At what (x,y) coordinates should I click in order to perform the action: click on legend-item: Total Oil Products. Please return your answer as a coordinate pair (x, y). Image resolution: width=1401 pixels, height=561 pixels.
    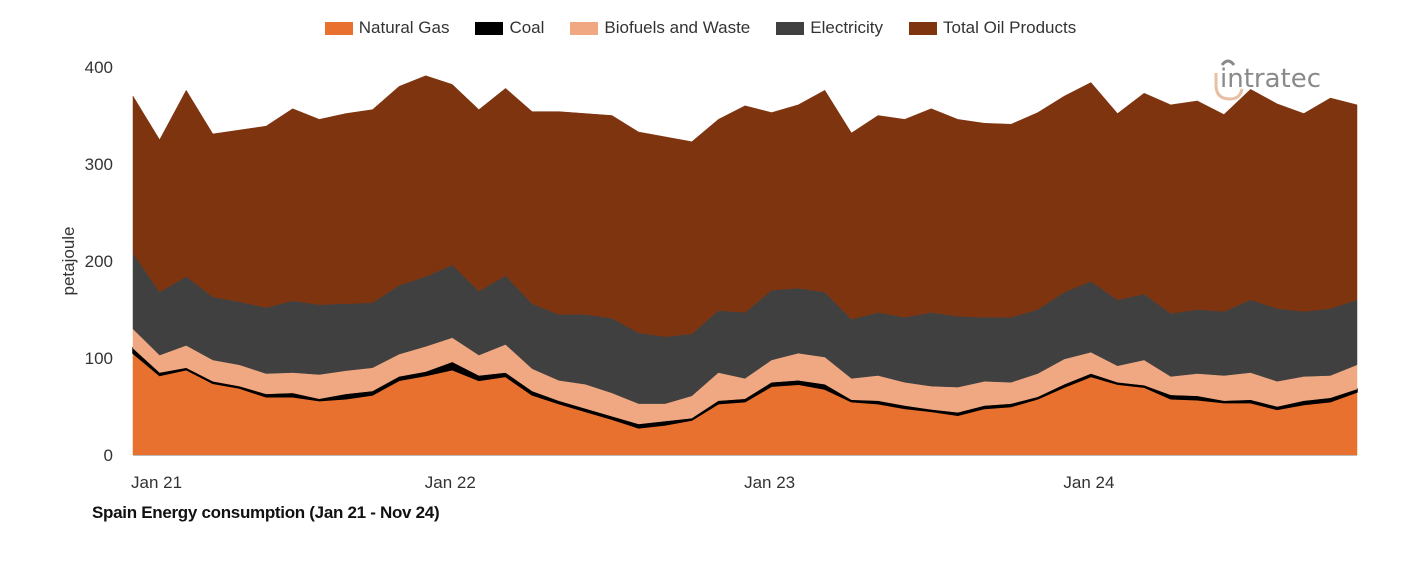
    Looking at the image, I should click on (992, 28).